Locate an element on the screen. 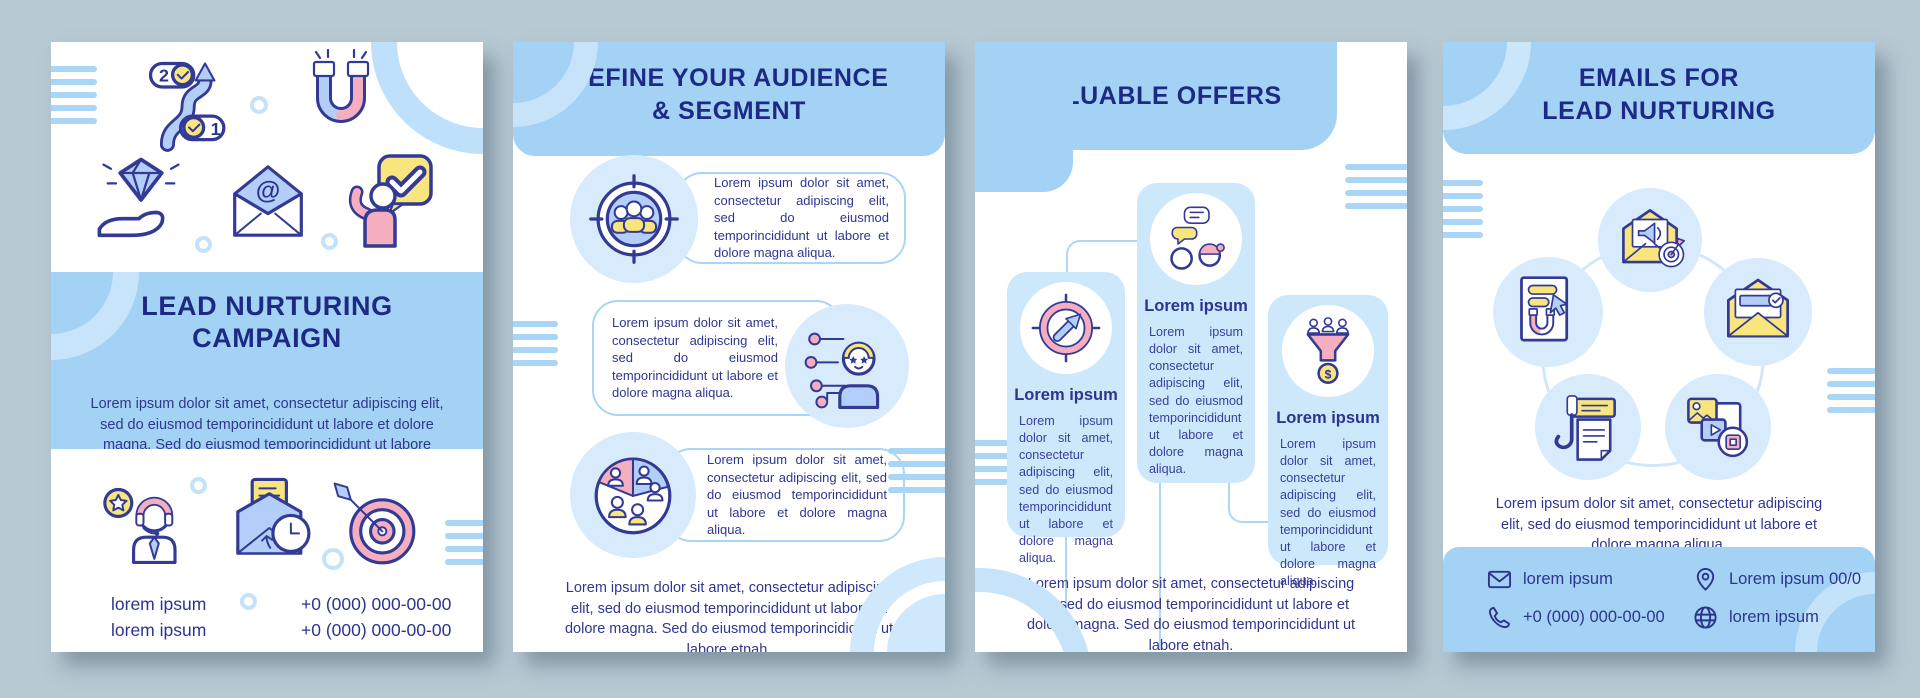  buyer-persona-icon is located at coordinates (847, 366).